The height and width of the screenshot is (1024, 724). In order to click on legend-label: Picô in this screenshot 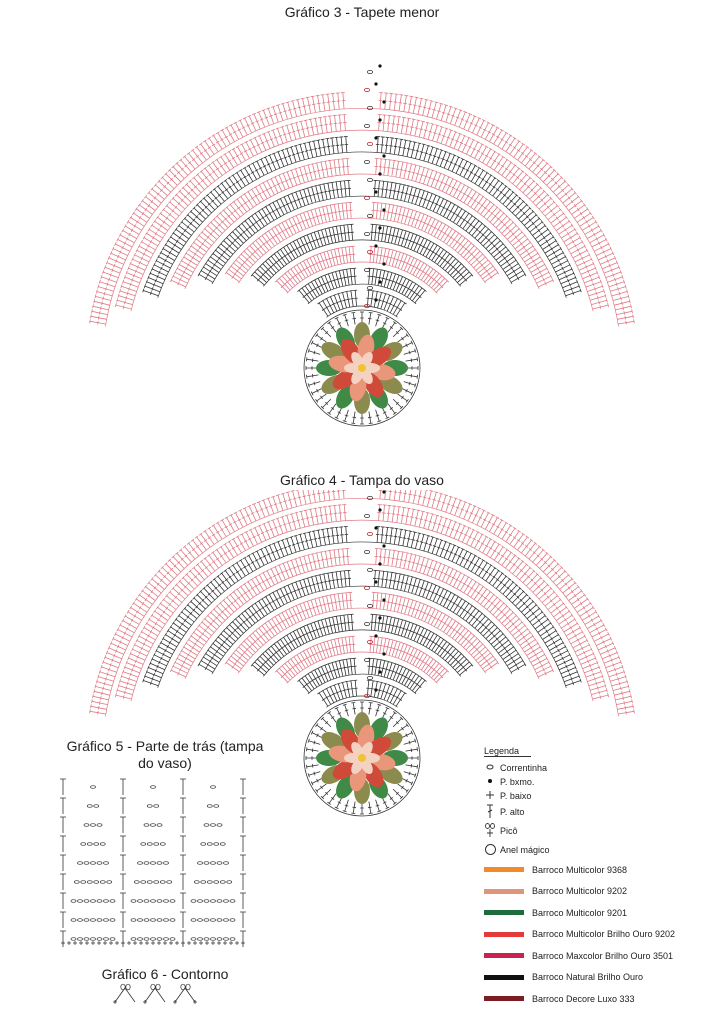, I will do `click(509, 831)`.